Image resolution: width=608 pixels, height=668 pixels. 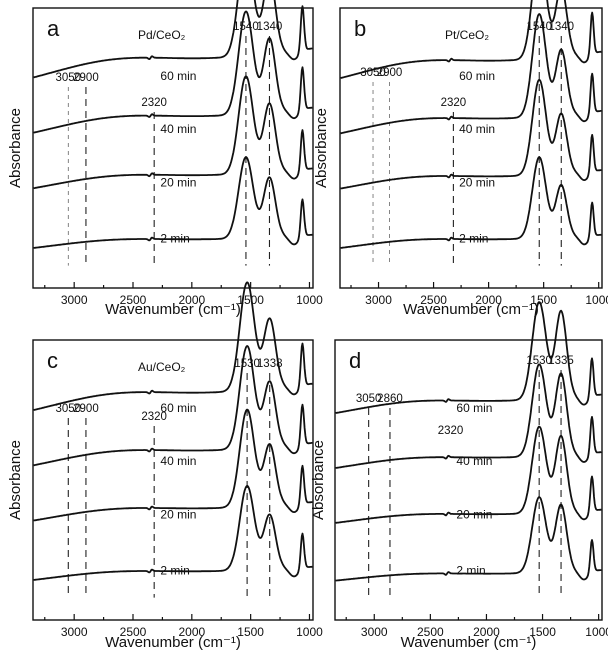 I want to click on catalyst-label: Pt/CeO₂, so click(x=467, y=35).